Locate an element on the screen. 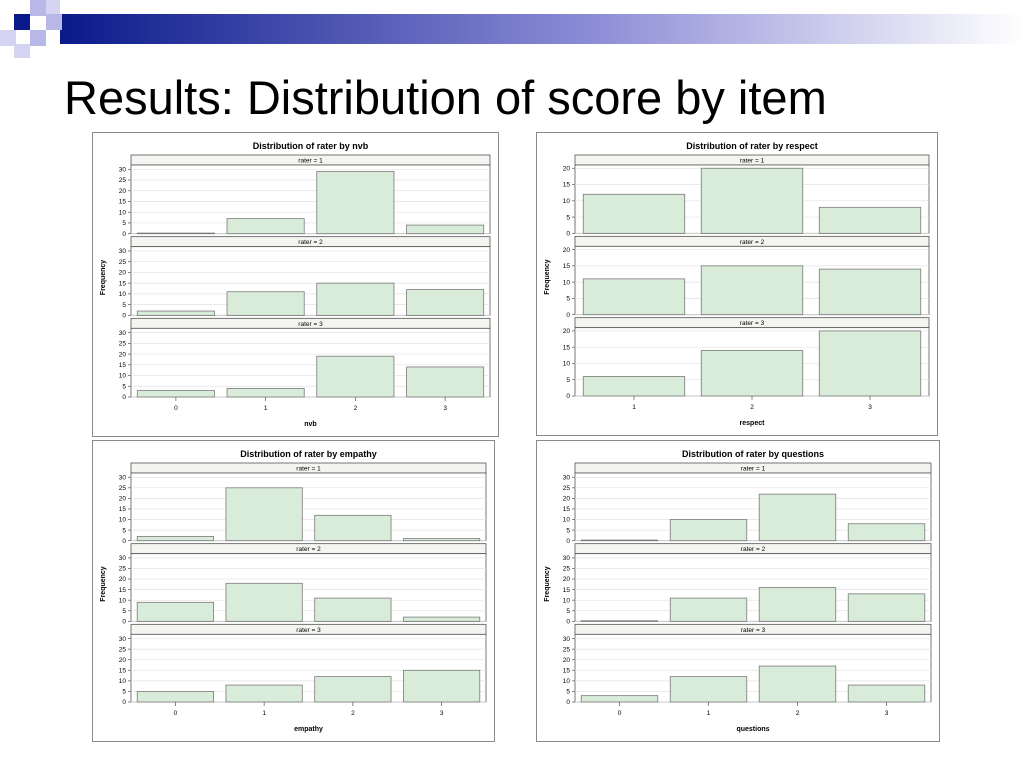  slide-title: Results: Distribution of score by item is located at coordinates (445, 97).